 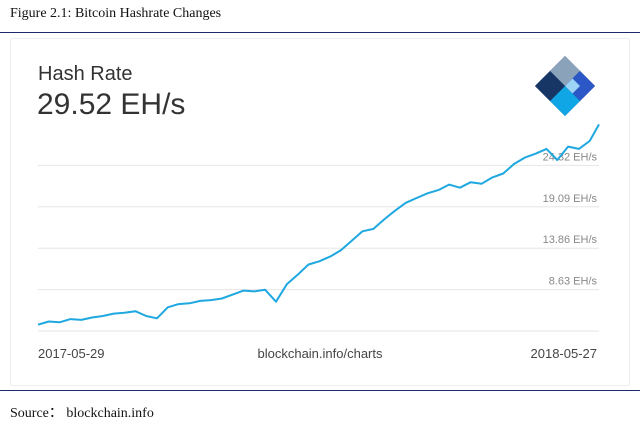 I want to click on current-hashrate-value: 29.52 EH/s, so click(x=111, y=104).